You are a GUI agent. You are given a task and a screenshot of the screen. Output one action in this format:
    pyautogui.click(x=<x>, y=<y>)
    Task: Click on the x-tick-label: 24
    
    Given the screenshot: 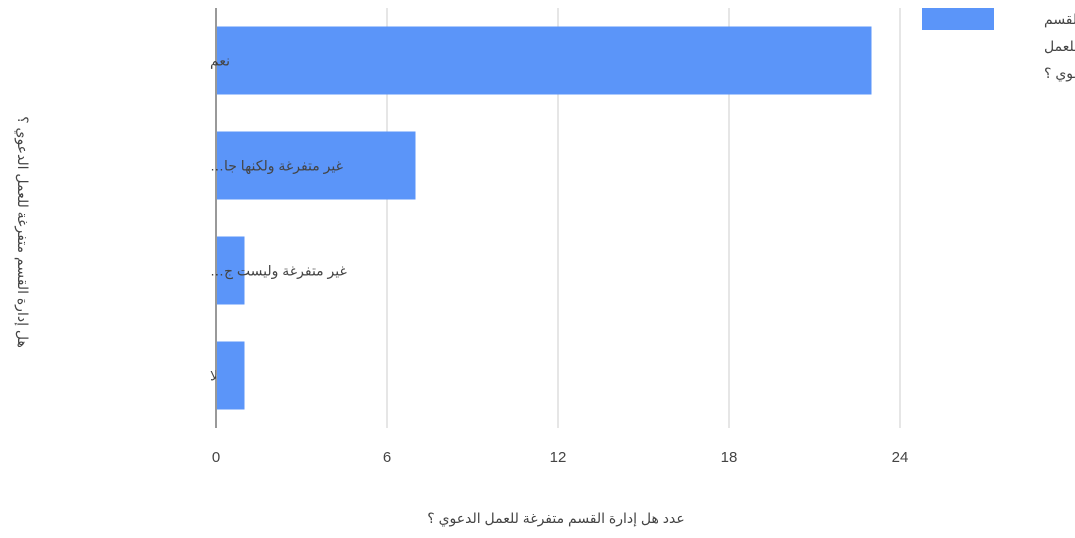 What is the action you would take?
    pyautogui.click(x=900, y=457)
    